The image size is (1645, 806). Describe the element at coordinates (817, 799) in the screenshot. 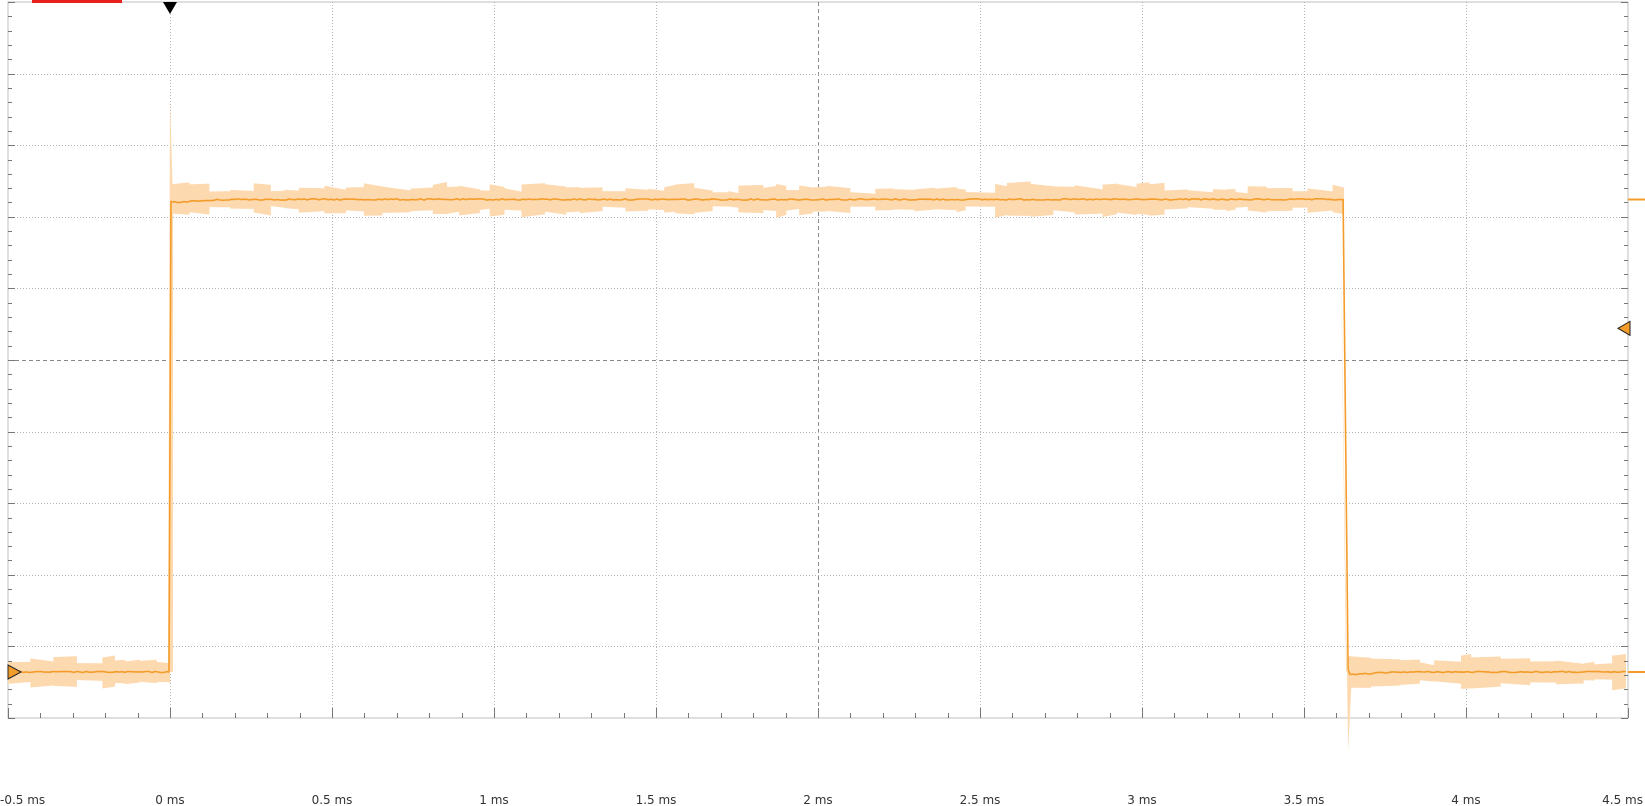

I see `x-tick-label: 2 ms` at that location.